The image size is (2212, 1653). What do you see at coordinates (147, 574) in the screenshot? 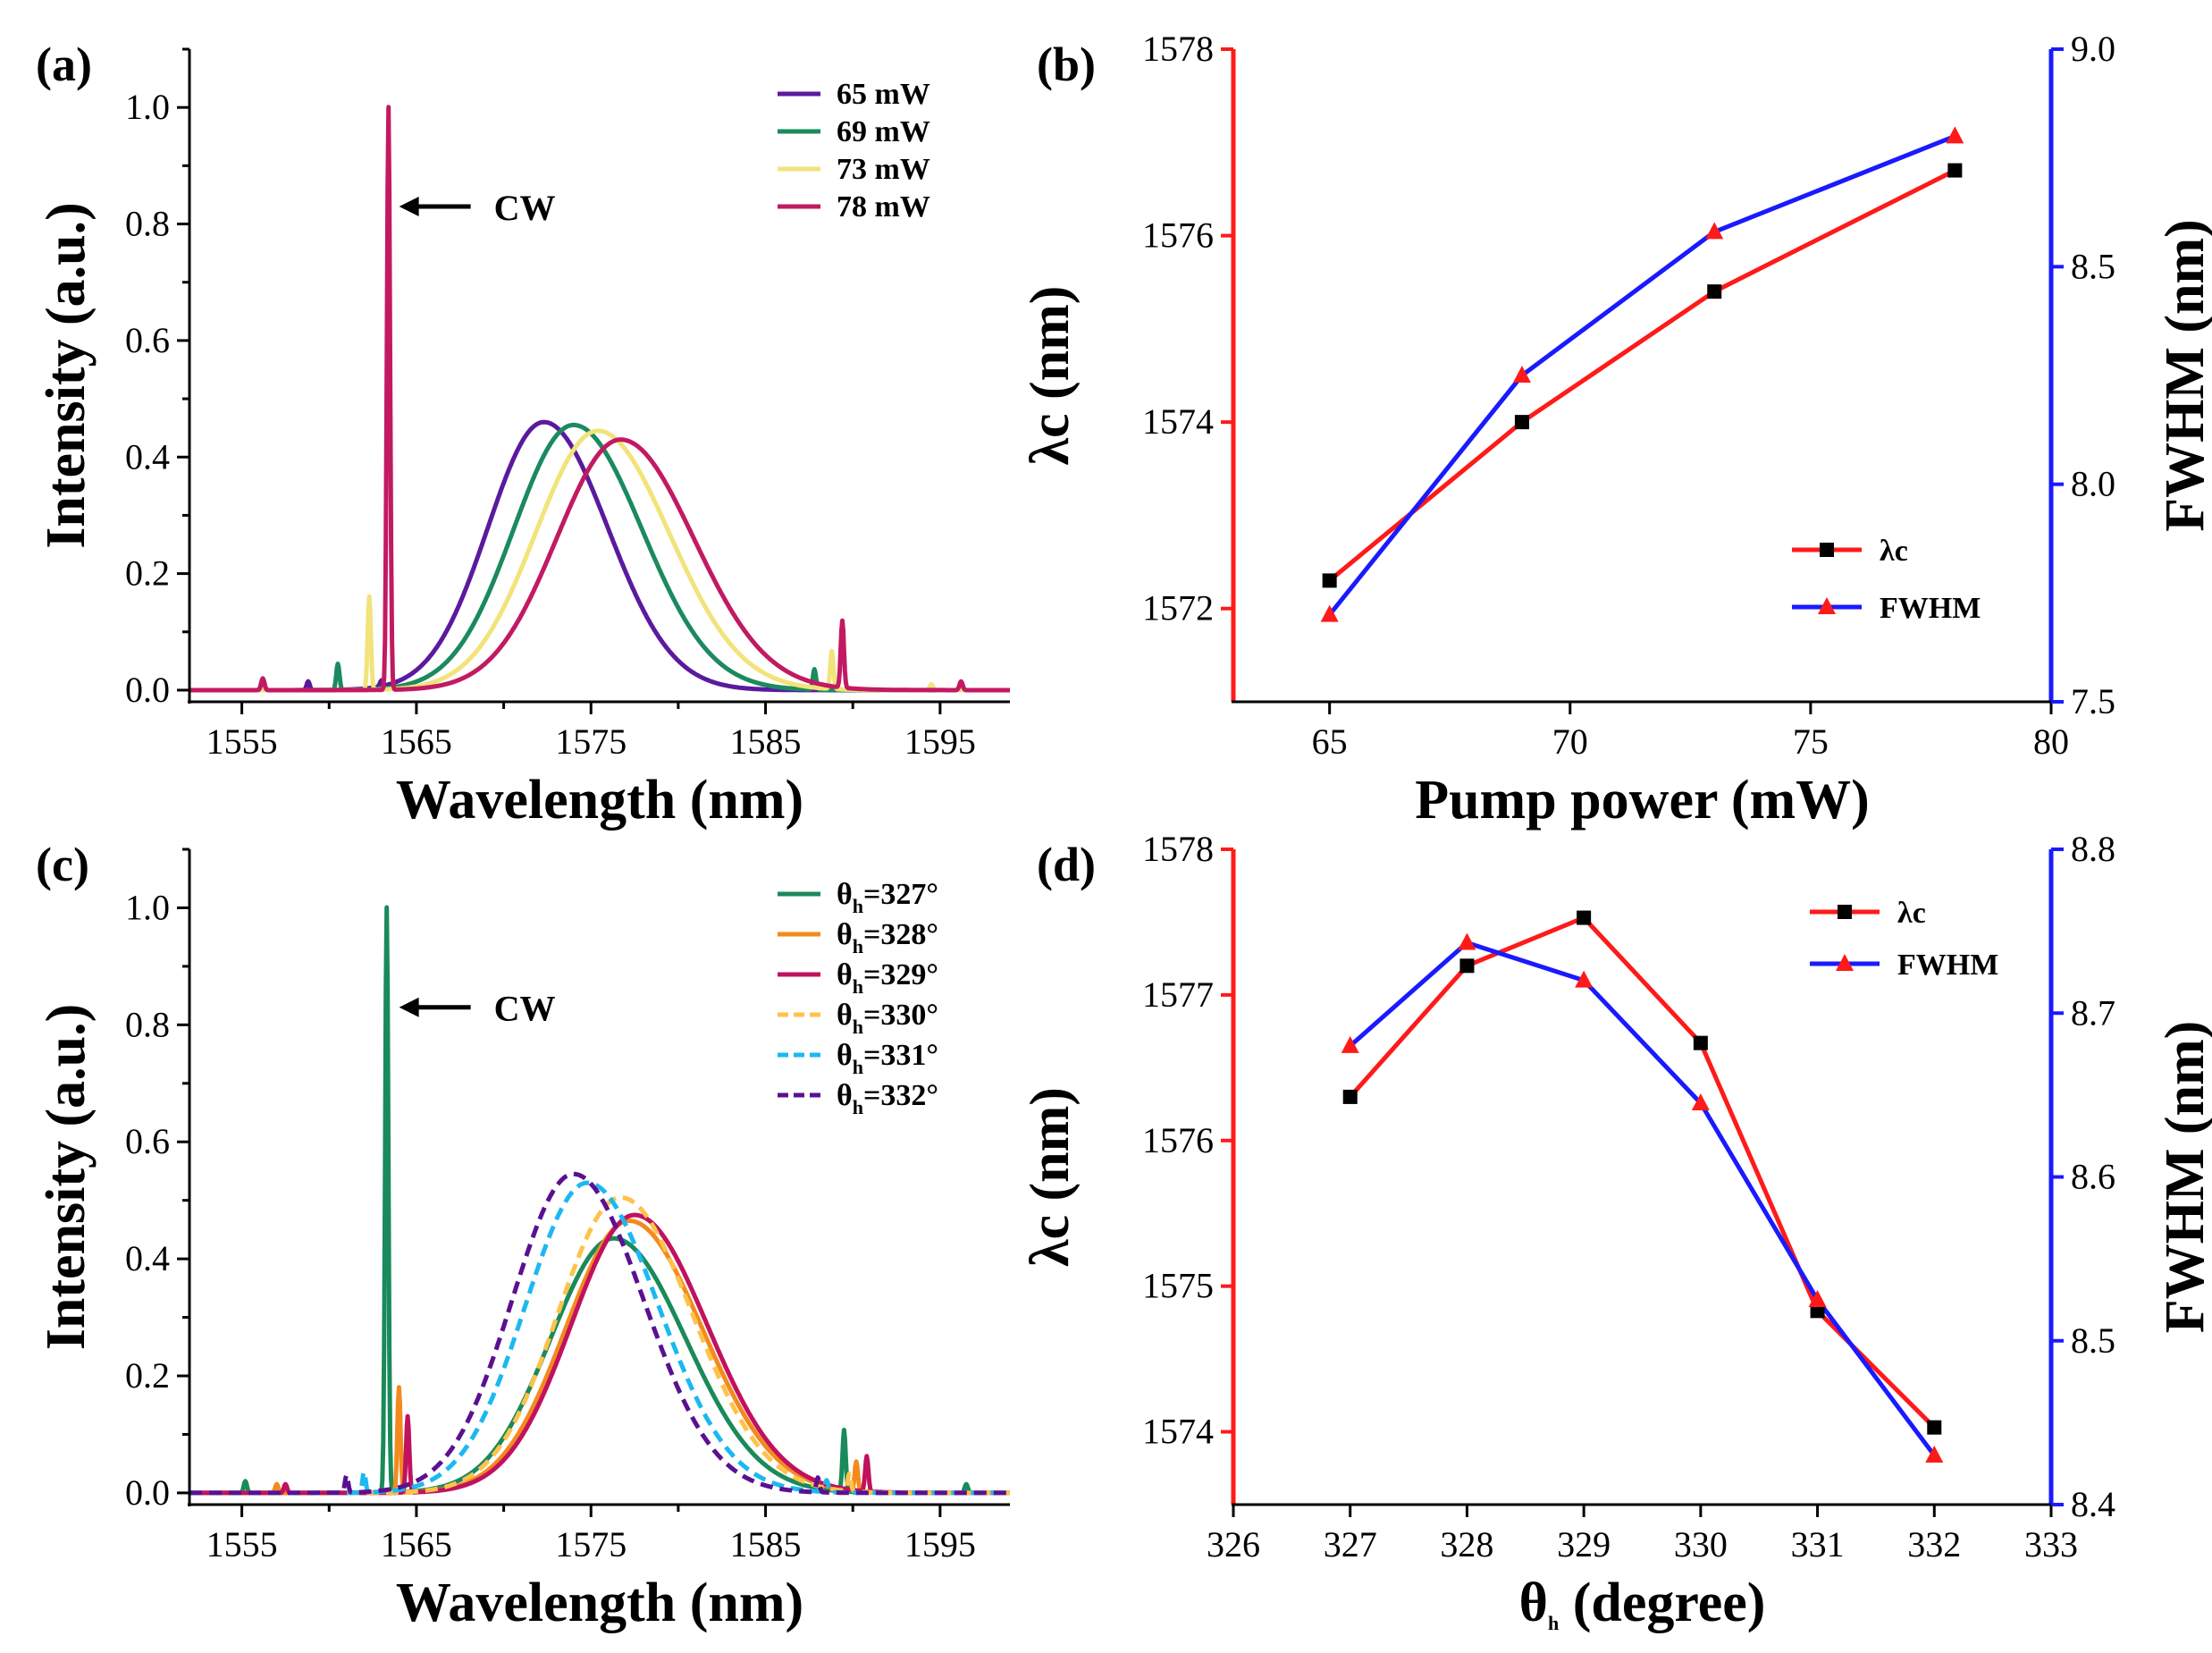
I see `y-tick-label: 0.2` at bounding box center [147, 574].